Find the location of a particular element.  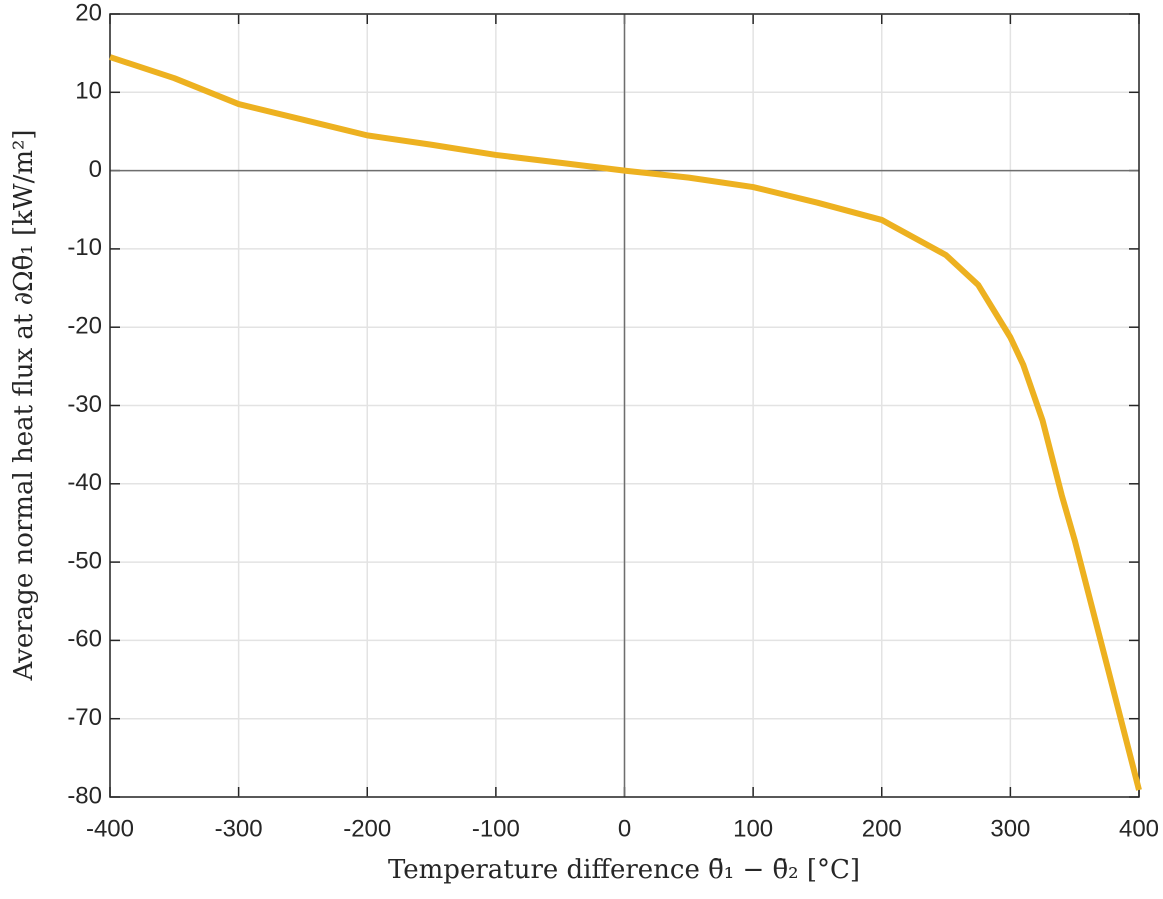

x-tick-label: 200 is located at coordinates (882, 828).